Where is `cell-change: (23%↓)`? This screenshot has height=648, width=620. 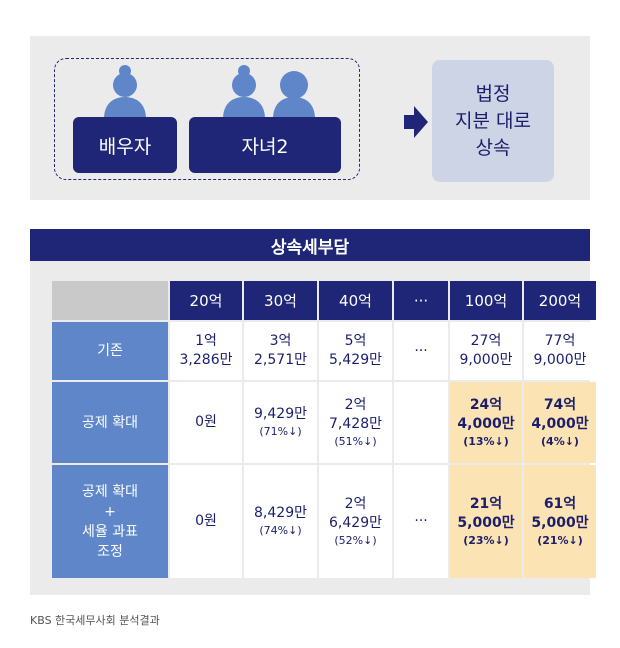 cell-change: (23%↓) is located at coordinates (486, 540).